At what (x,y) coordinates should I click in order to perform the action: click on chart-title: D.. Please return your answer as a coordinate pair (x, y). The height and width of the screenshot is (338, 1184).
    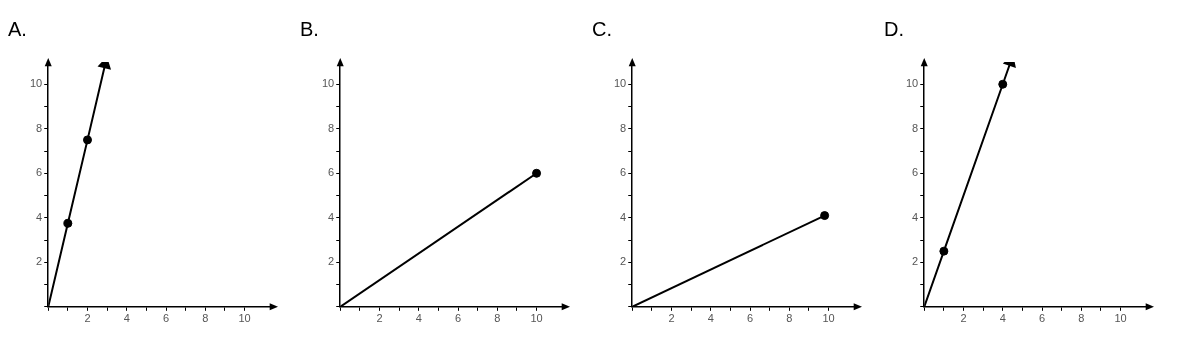
    Looking at the image, I should click on (894, 29).